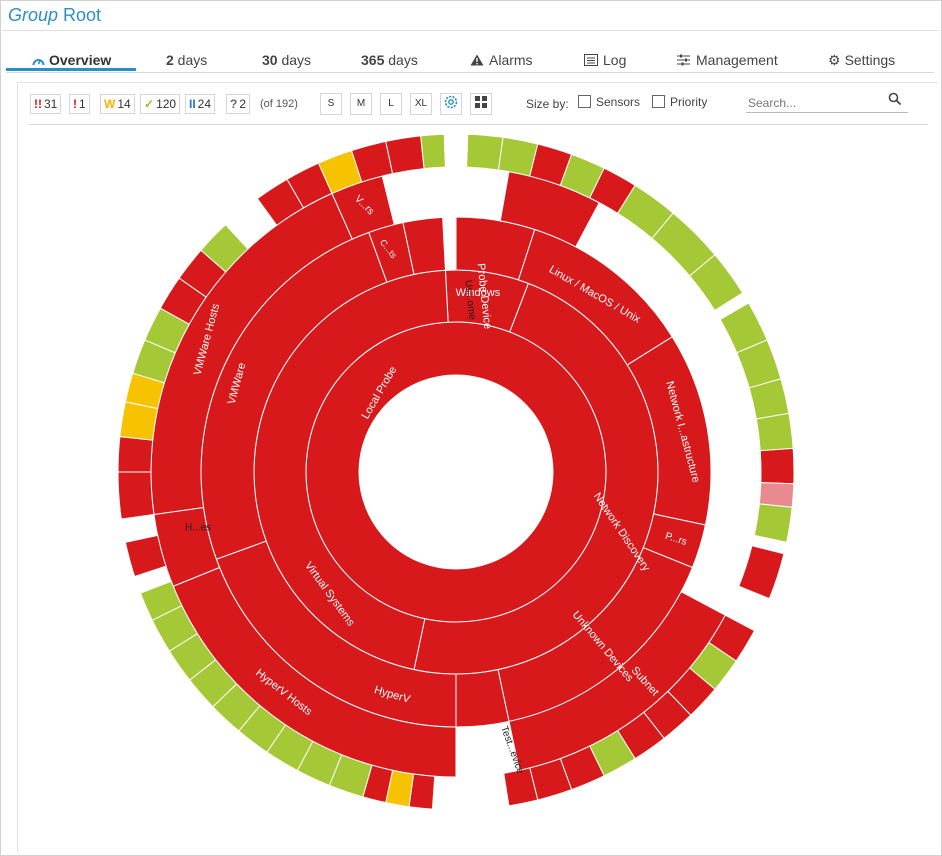  I want to click on size-by-sensors-checkbox: Sensors, so click(609, 102).